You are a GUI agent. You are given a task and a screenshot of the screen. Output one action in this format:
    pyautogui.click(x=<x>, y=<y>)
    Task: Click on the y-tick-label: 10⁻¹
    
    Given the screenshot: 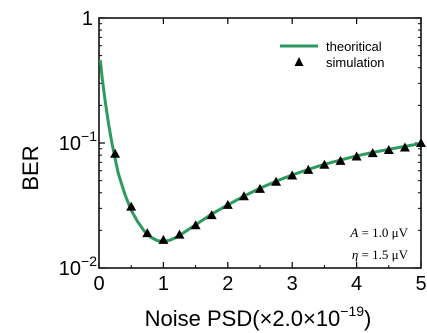 What is the action you would take?
    pyautogui.click(x=78, y=141)
    